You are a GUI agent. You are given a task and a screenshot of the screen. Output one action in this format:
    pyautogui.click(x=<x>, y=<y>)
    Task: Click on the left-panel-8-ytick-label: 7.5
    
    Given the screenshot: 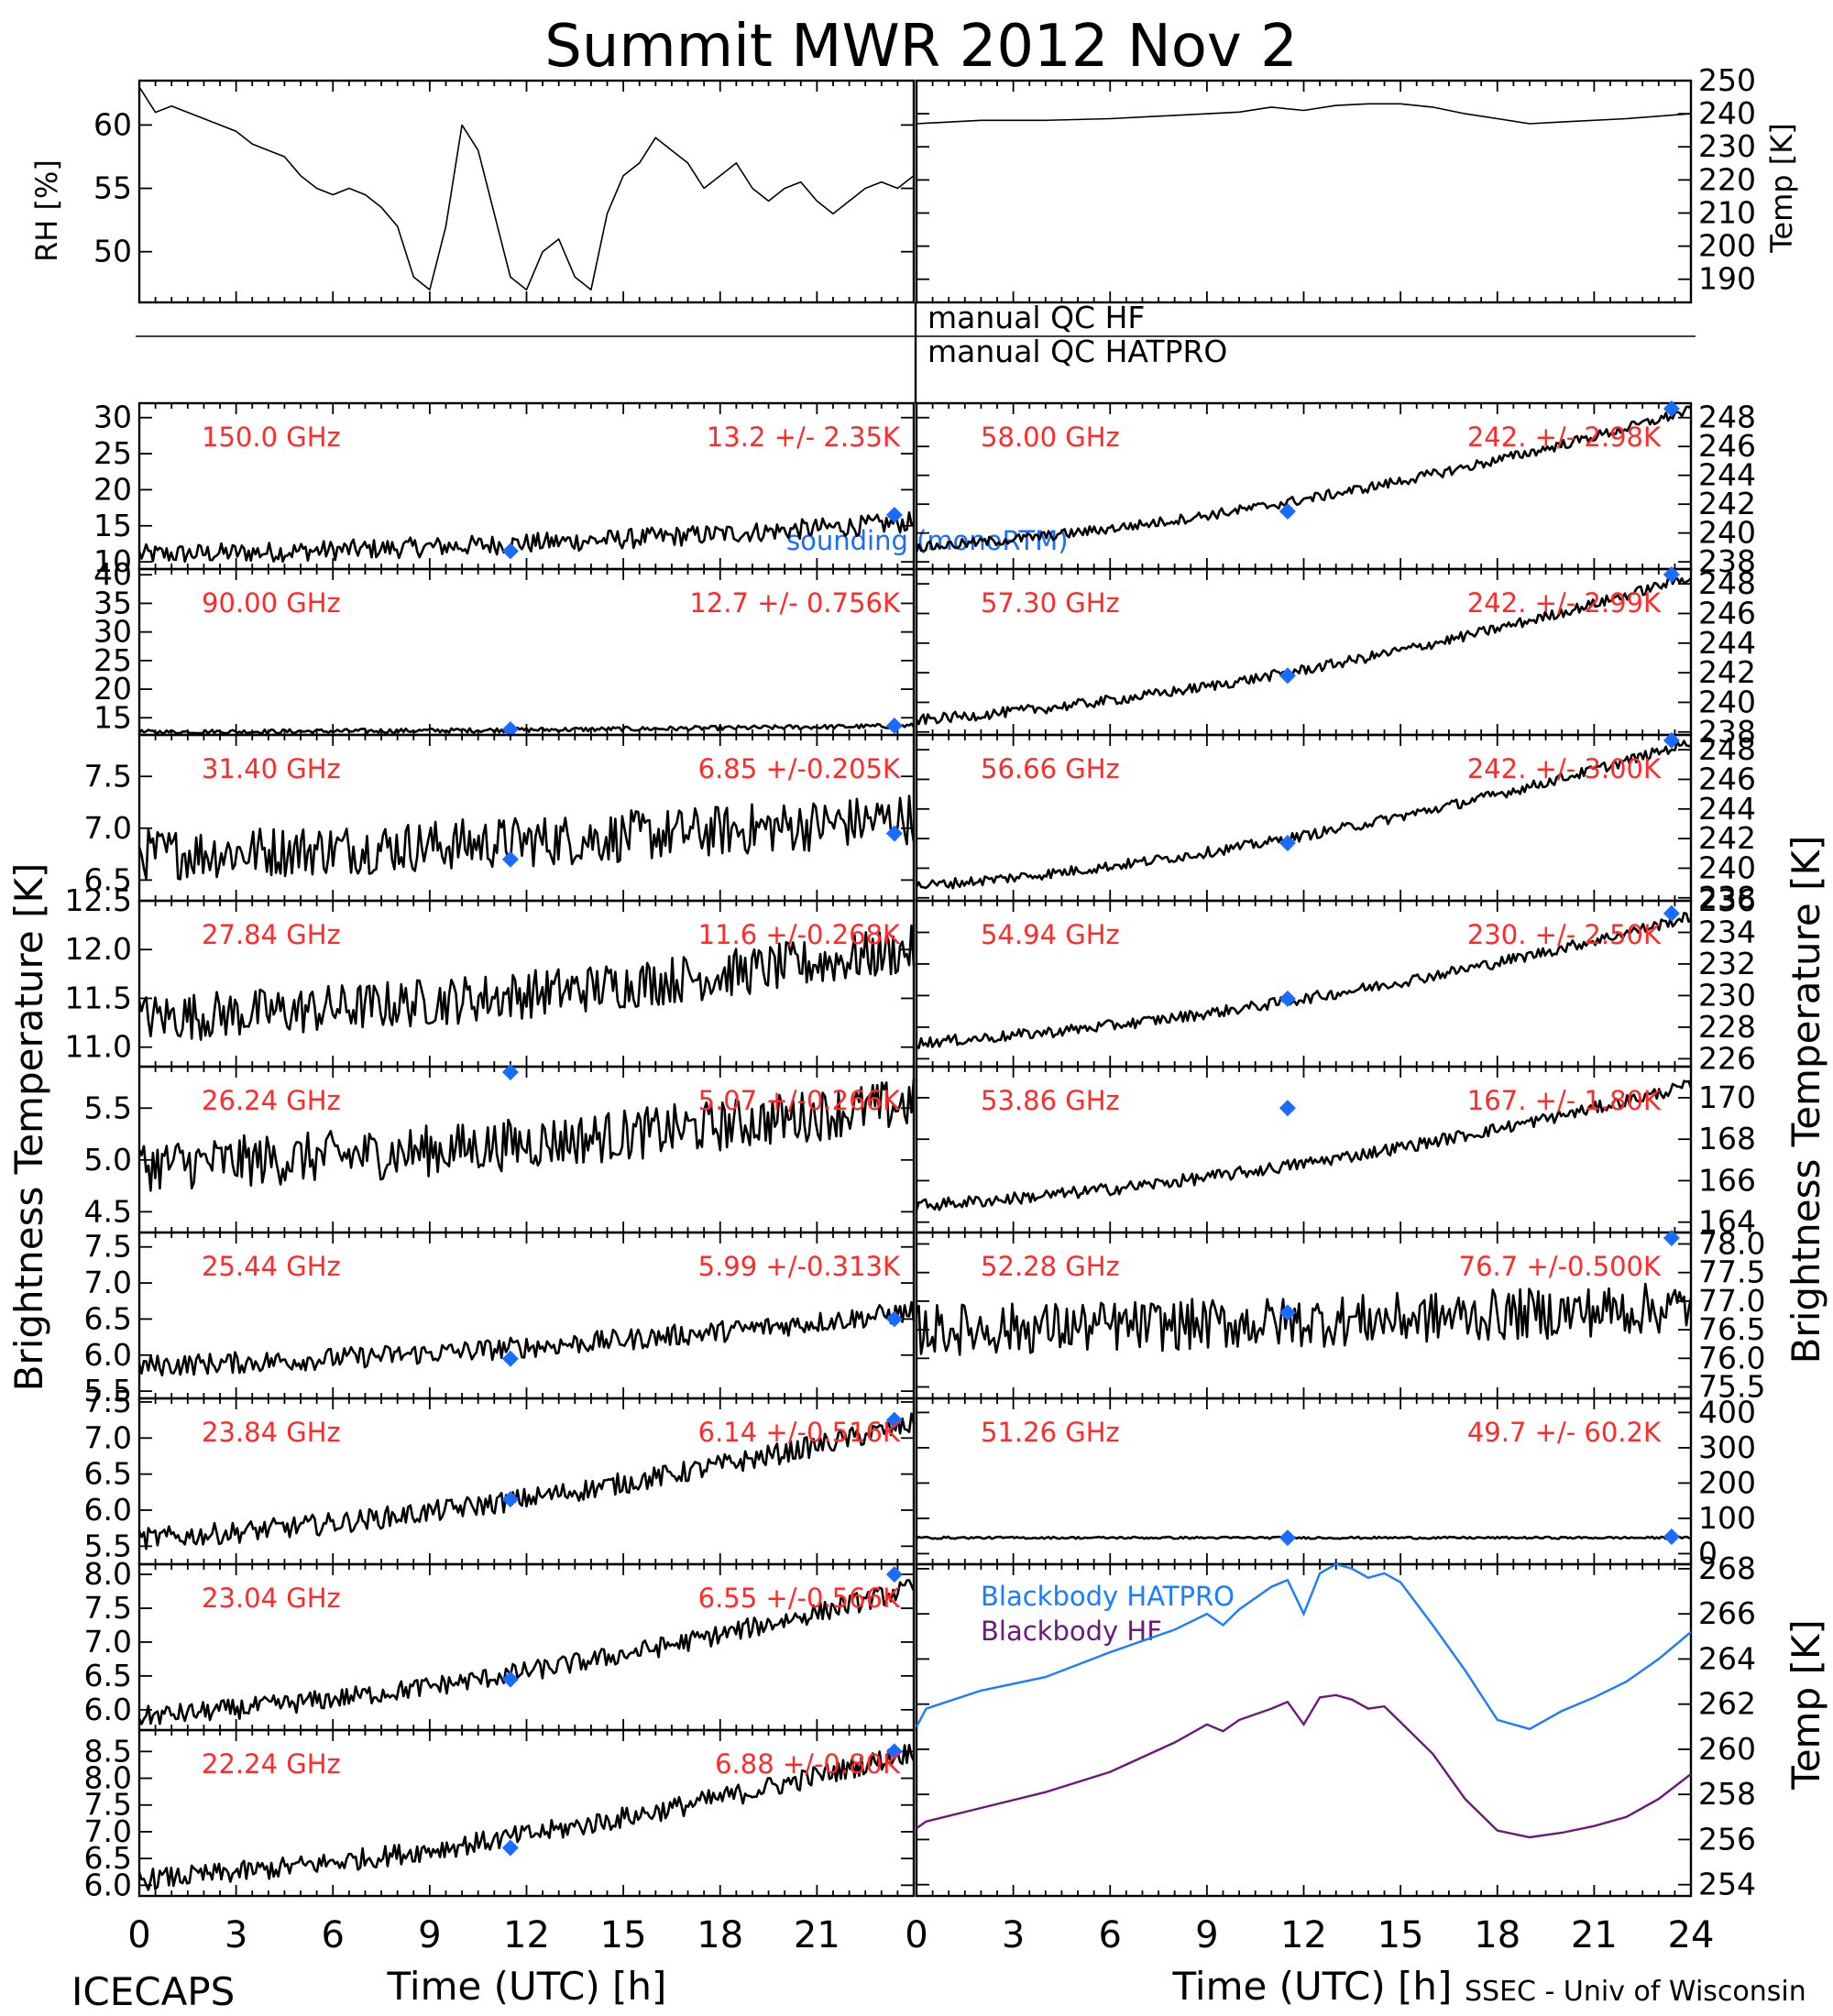 What is the action you would take?
    pyautogui.click(x=108, y=1805)
    